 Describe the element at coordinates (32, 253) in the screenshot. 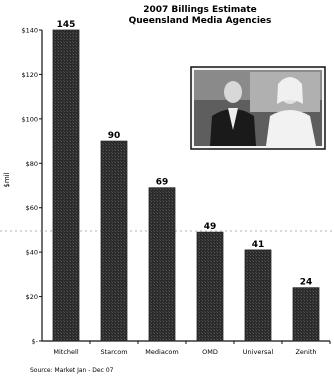

I see `y-tick-label: $40` at that location.